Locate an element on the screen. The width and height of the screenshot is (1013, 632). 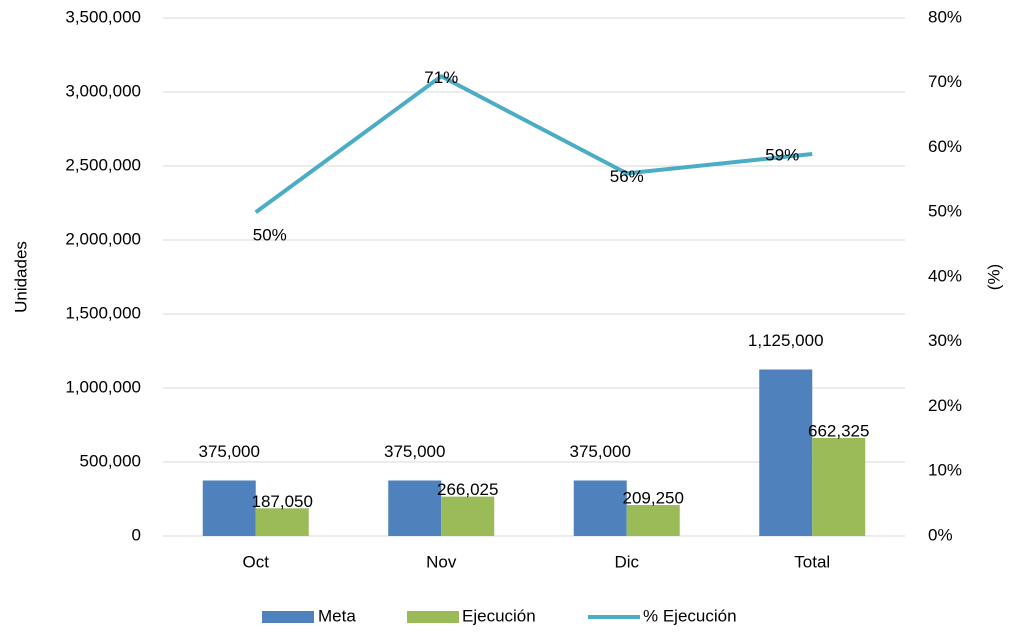
y-tick-label: 1,000,000 is located at coordinates (103, 386).